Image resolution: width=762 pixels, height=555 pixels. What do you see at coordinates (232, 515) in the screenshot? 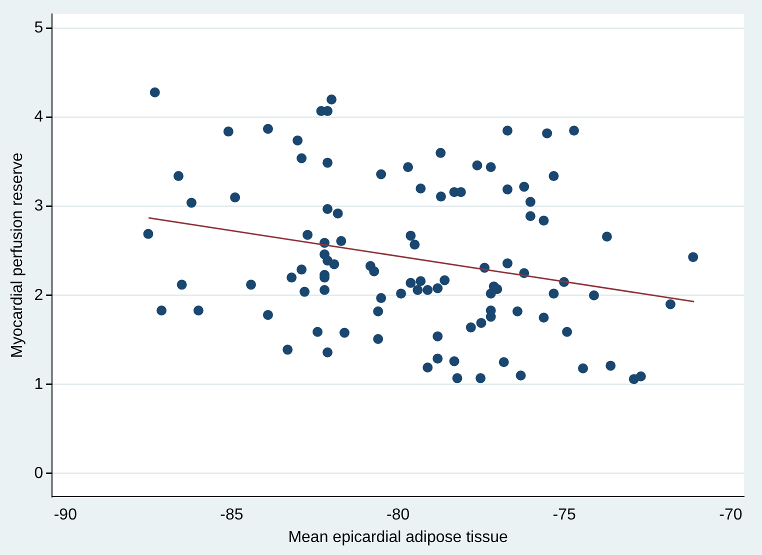
I see `x-tick-label: -85` at bounding box center [232, 515].